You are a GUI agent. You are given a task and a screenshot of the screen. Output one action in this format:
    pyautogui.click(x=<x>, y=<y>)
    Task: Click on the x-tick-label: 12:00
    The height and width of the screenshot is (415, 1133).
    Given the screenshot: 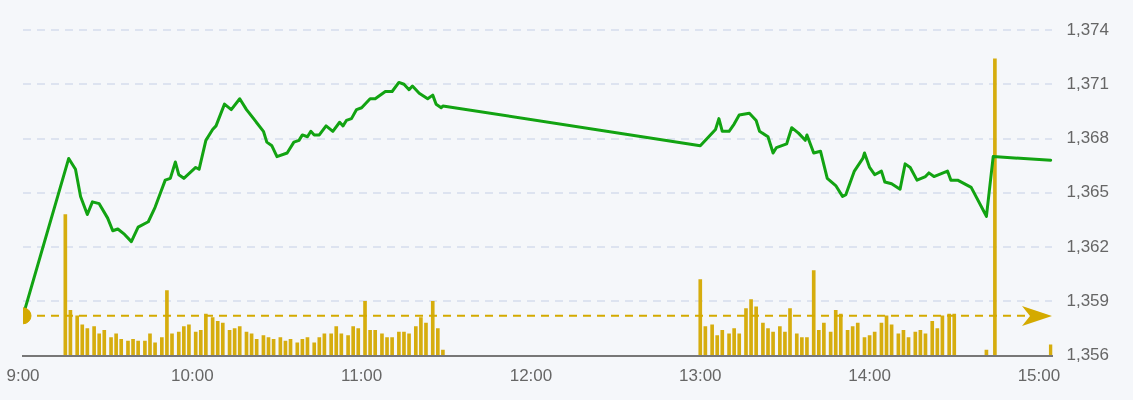 What is the action you would take?
    pyautogui.click(x=531, y=376)
    